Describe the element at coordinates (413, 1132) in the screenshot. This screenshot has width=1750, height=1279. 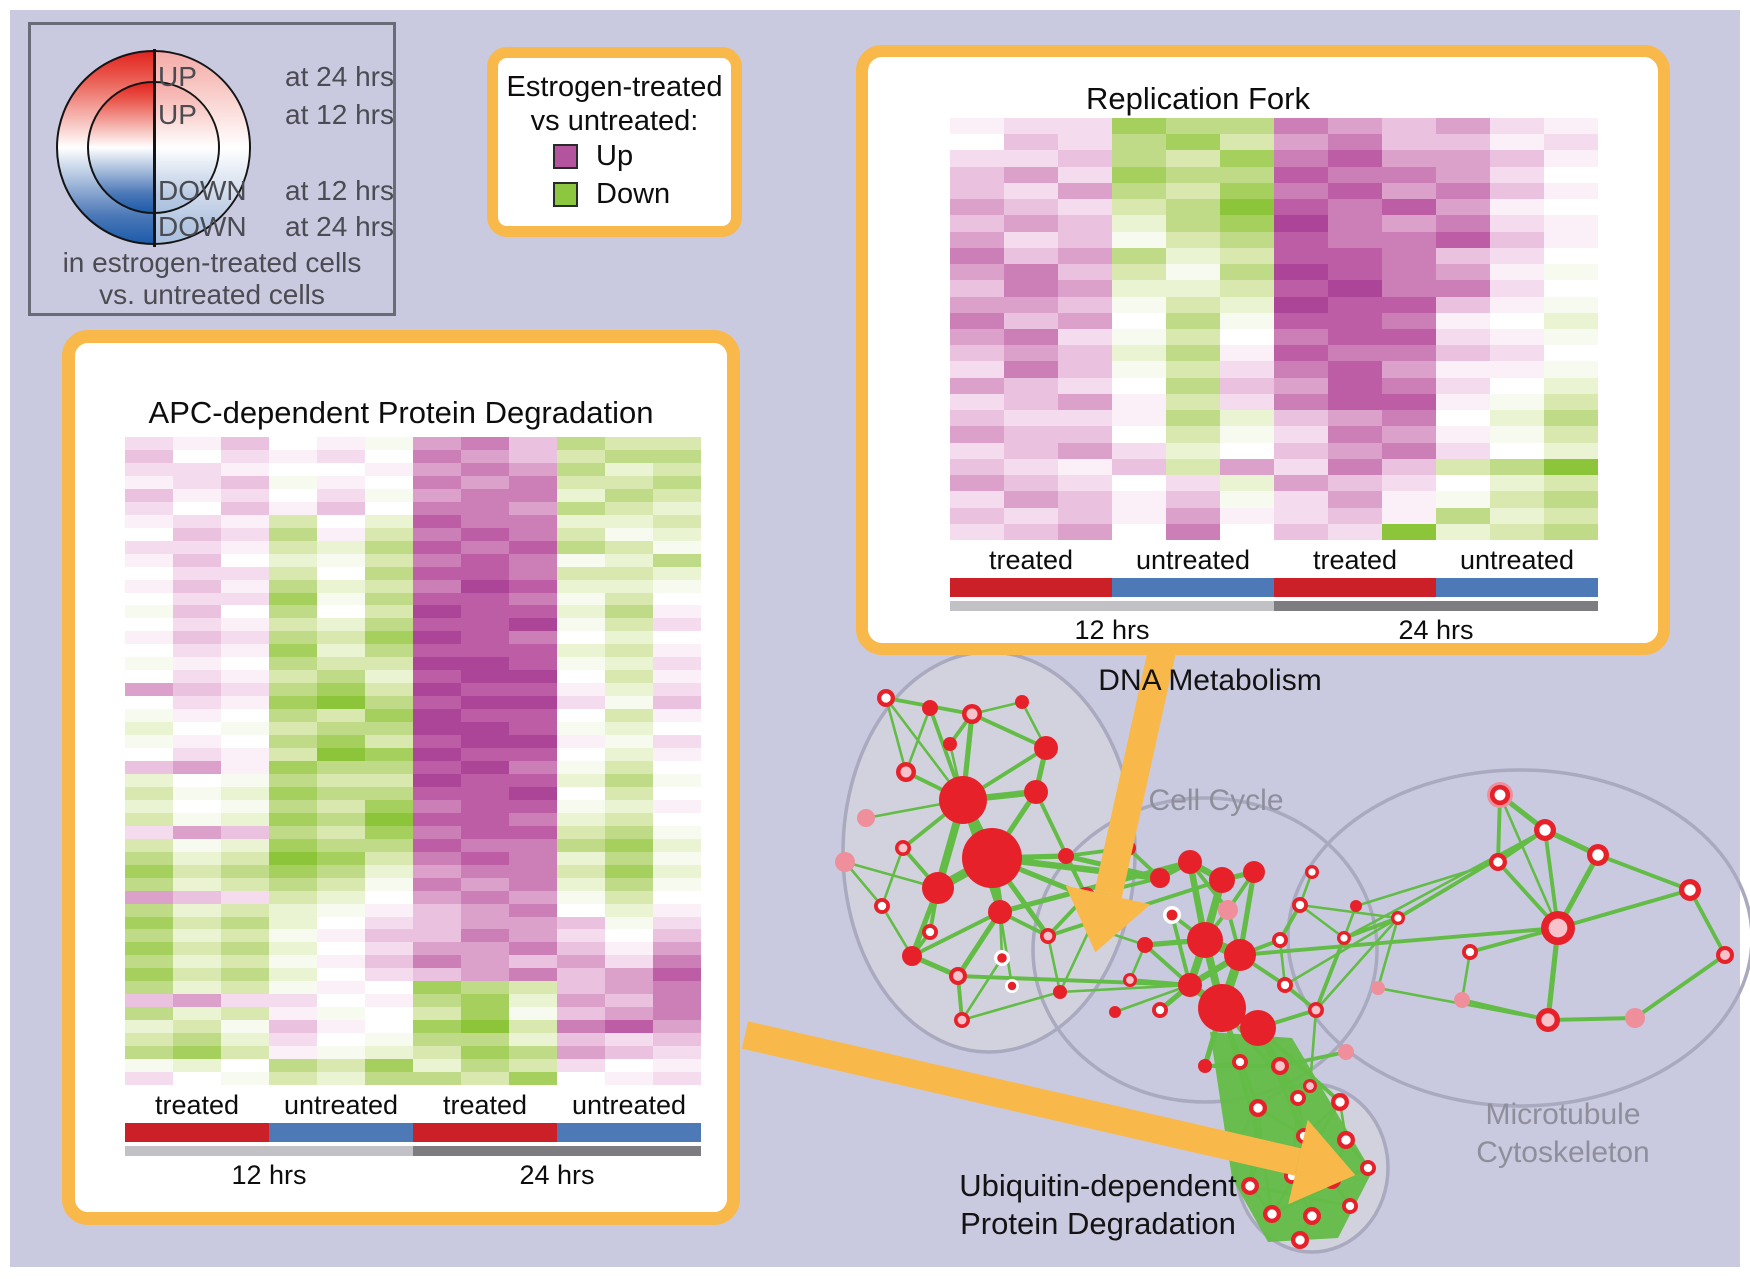
I see `apc-condition-bars` at that location.